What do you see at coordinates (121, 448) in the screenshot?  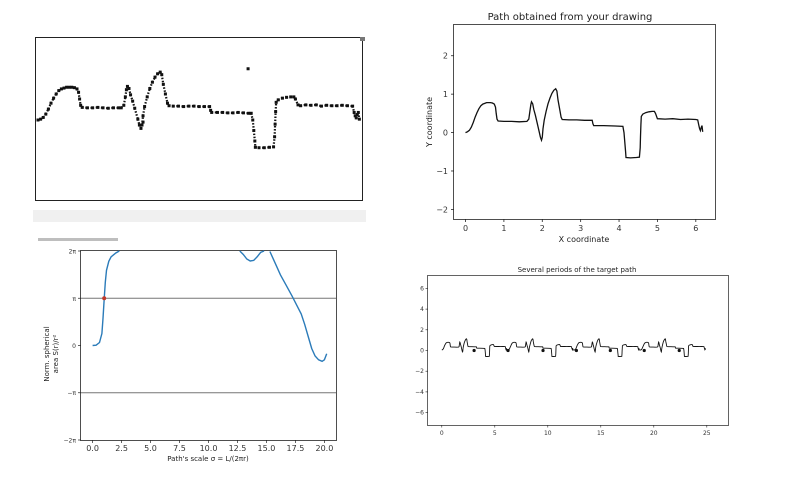 I see `area-xtick-label: 2.5` at bounding box center [121, 448].